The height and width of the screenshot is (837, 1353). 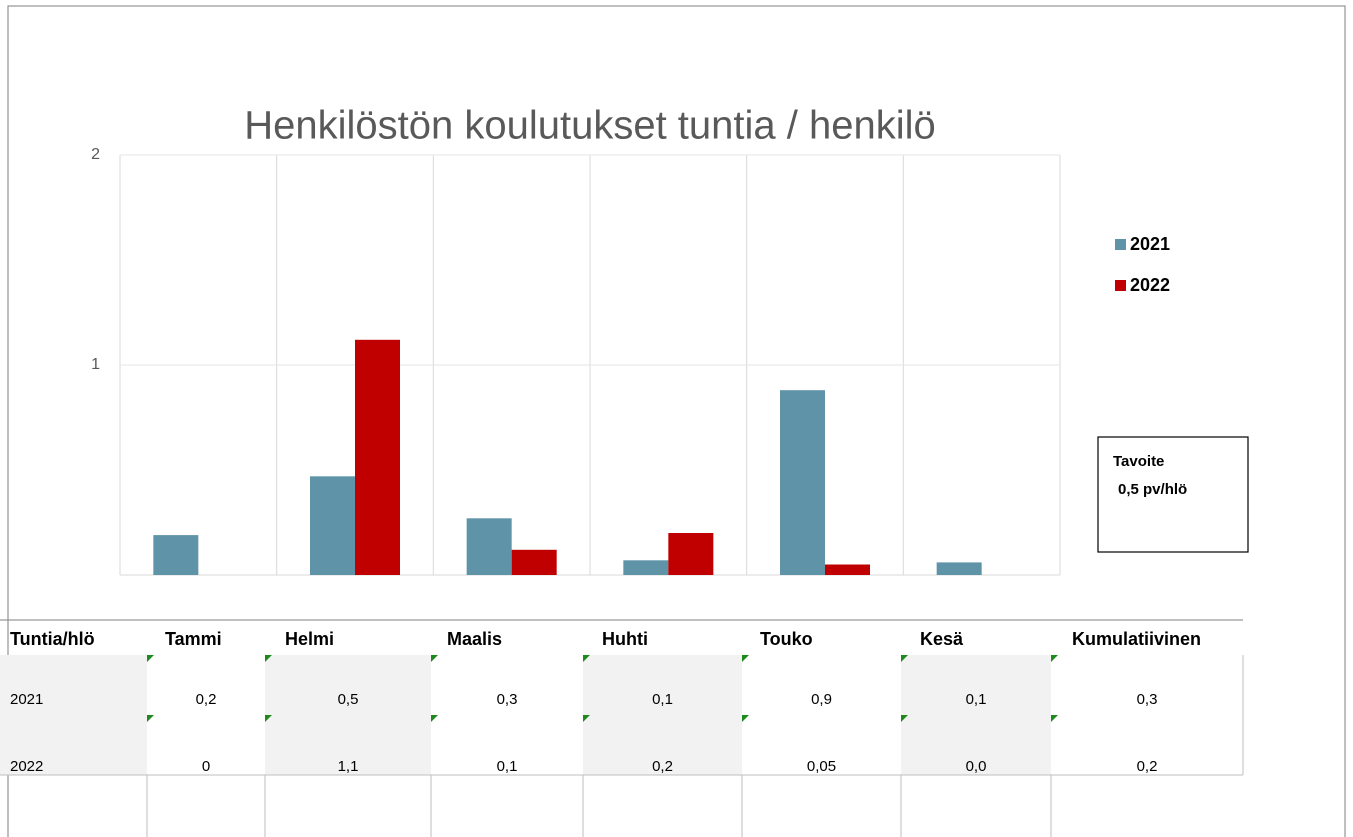 What do you see at coordinates (206, 766) in the screenshot?
I see `table-cell: 0` at bounding box center [206, 766].